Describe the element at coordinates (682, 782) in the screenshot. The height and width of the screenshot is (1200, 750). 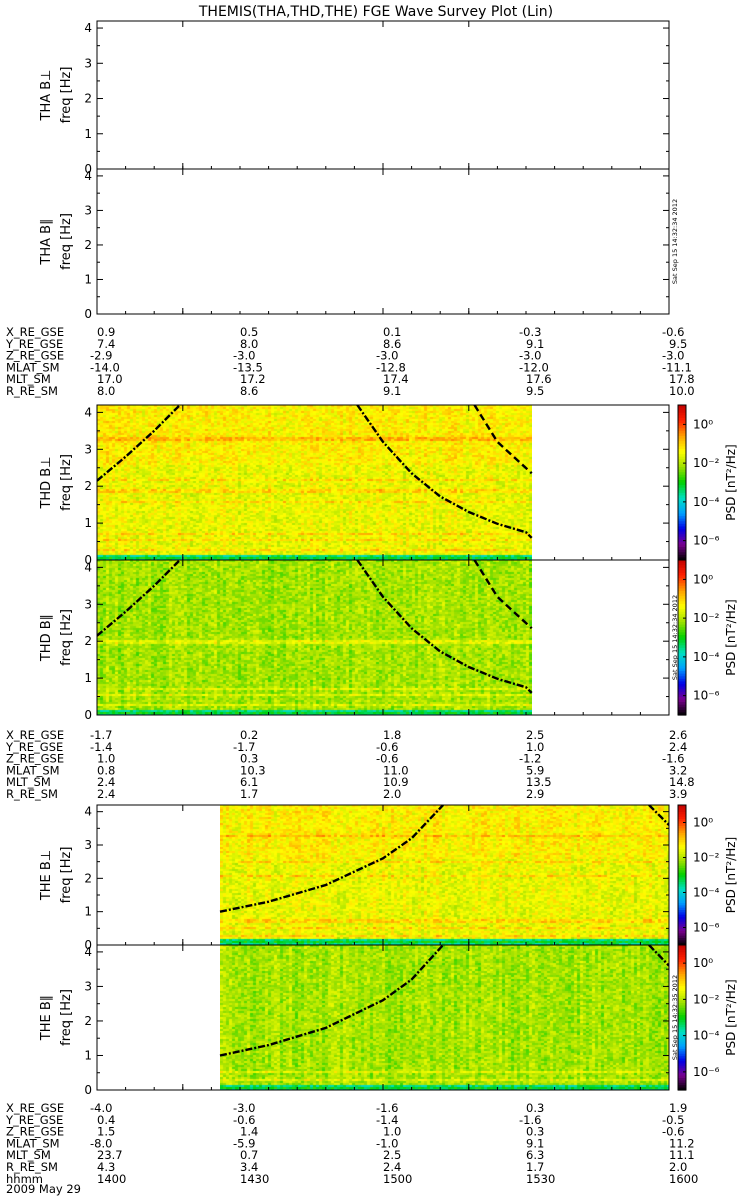
I see `ephemeris-value: 14.8` at that location.